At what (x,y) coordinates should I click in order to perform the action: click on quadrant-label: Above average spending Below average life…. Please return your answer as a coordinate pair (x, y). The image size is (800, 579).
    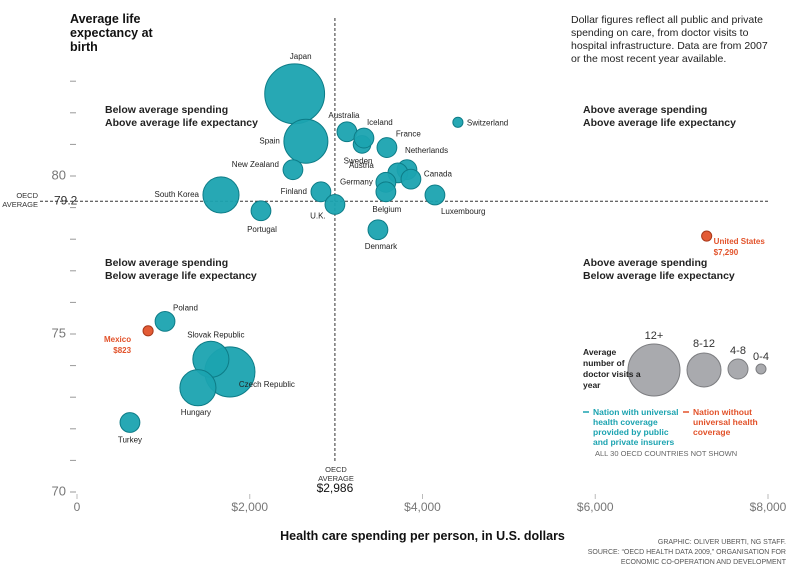
    Looking at the image, I should click on (659, 270).